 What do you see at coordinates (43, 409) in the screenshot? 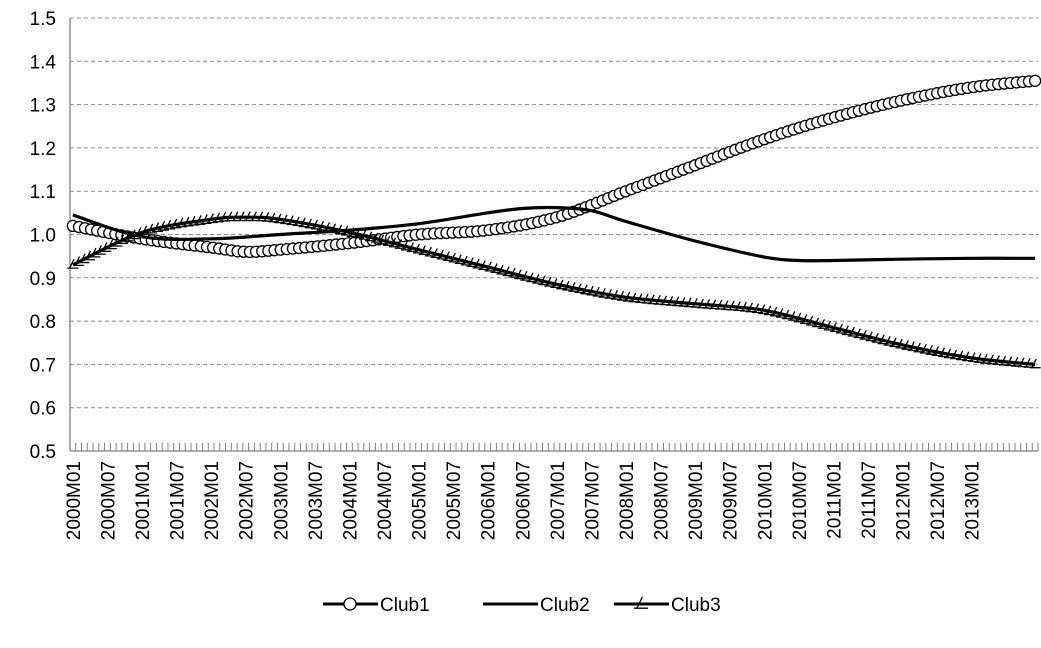
I see `y-tick-label: 0.6` at bounding box center [43, 409].